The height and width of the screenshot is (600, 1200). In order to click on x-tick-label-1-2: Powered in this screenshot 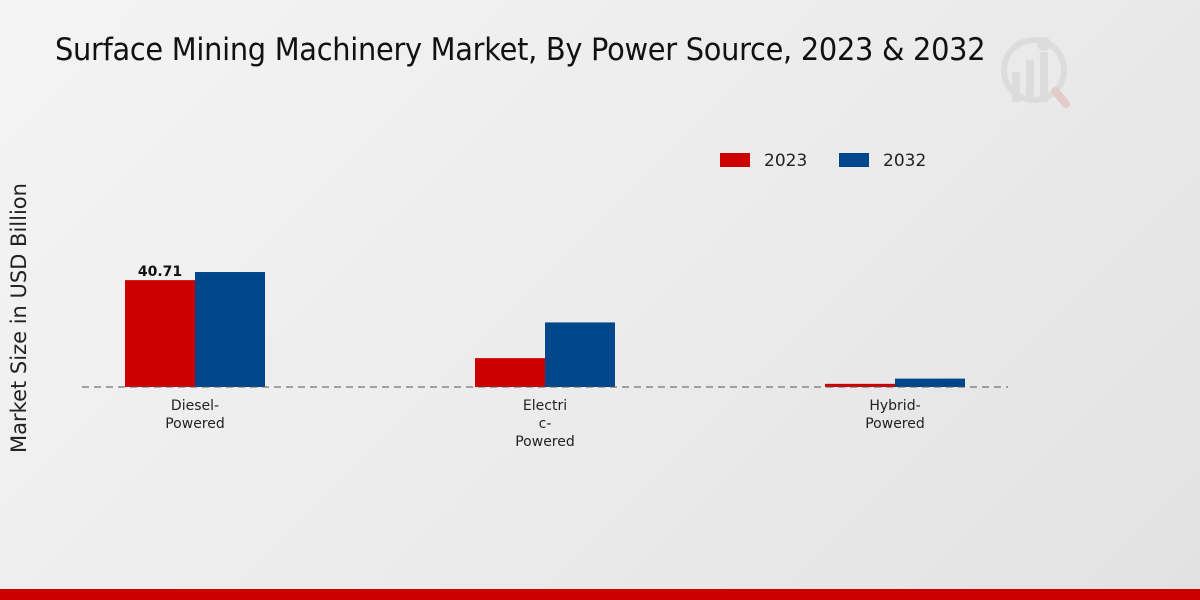, I will do `click(545, 442)`.